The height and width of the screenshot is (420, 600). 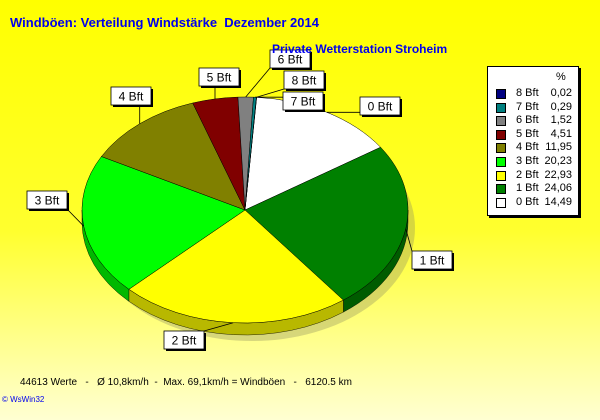 I want to click on slice-label: 4 Bft, so click(x=131, y=97).